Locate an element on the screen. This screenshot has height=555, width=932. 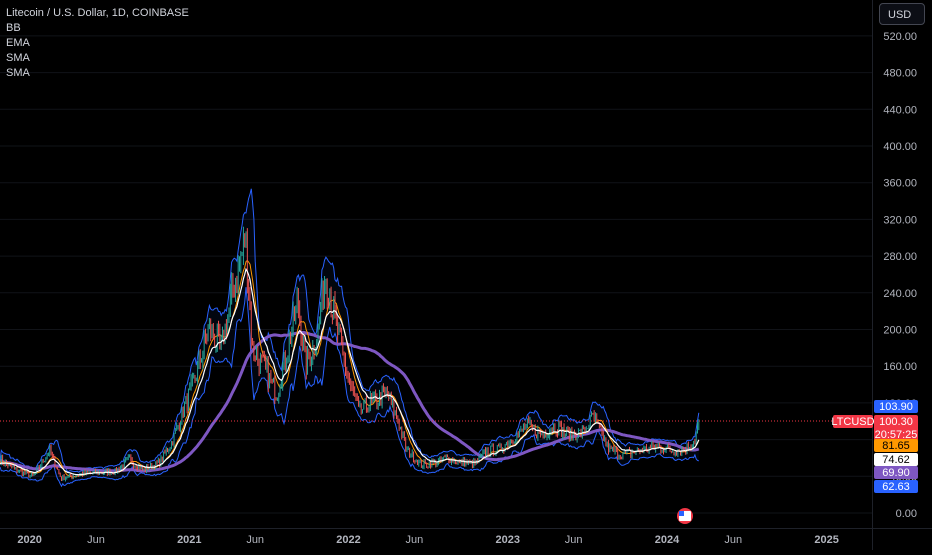
symbol-tag-bg is located at coordinates (853, 421).